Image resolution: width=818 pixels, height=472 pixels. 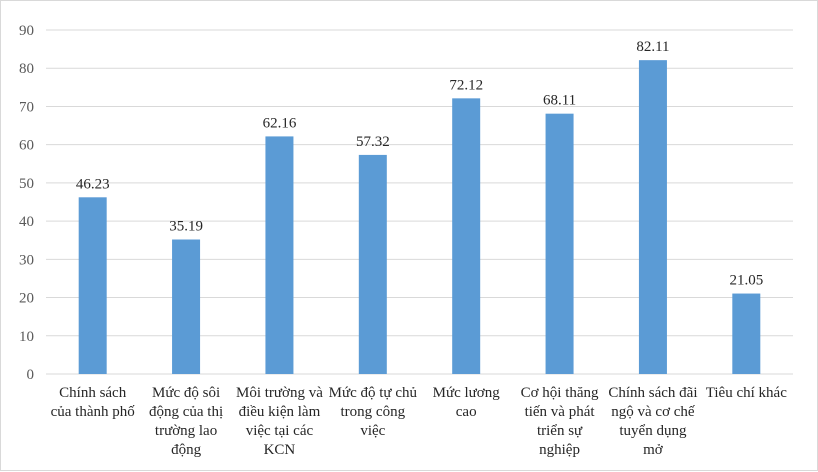 What do you see at coordinates (186, 431) in the screenshot?
I see `x-tick-label: trường lao` at bounding box center [186, 431].